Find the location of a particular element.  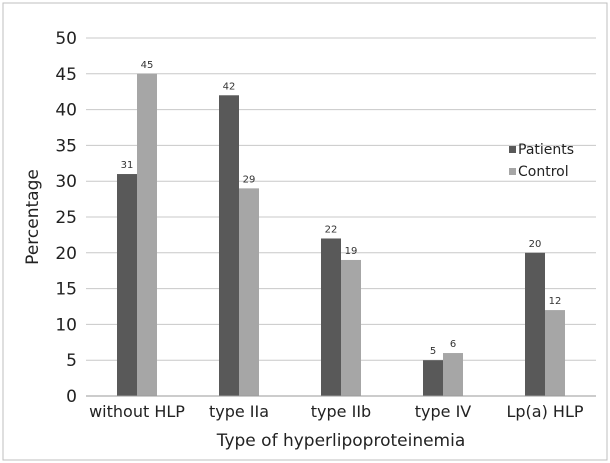

data-label: 22 is located at coordinates (331, 229).